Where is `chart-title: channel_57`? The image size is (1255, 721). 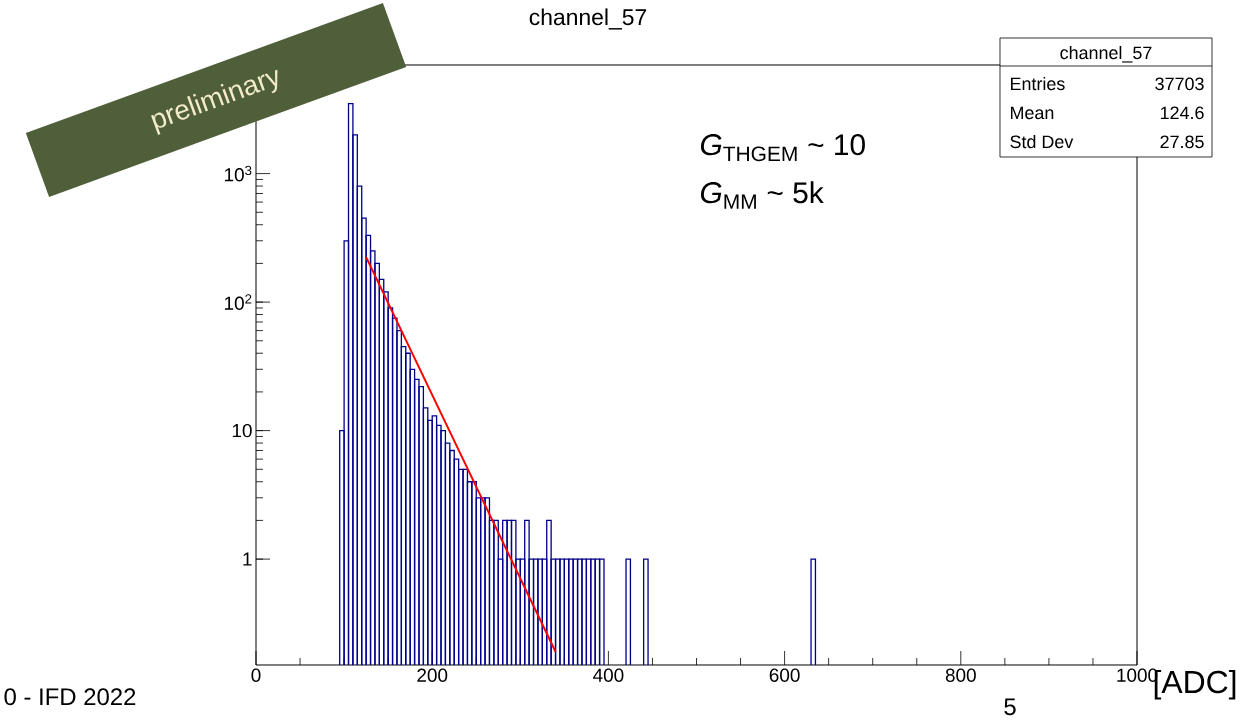
chart-title: channel_57 is located at coordinates (588, 19).